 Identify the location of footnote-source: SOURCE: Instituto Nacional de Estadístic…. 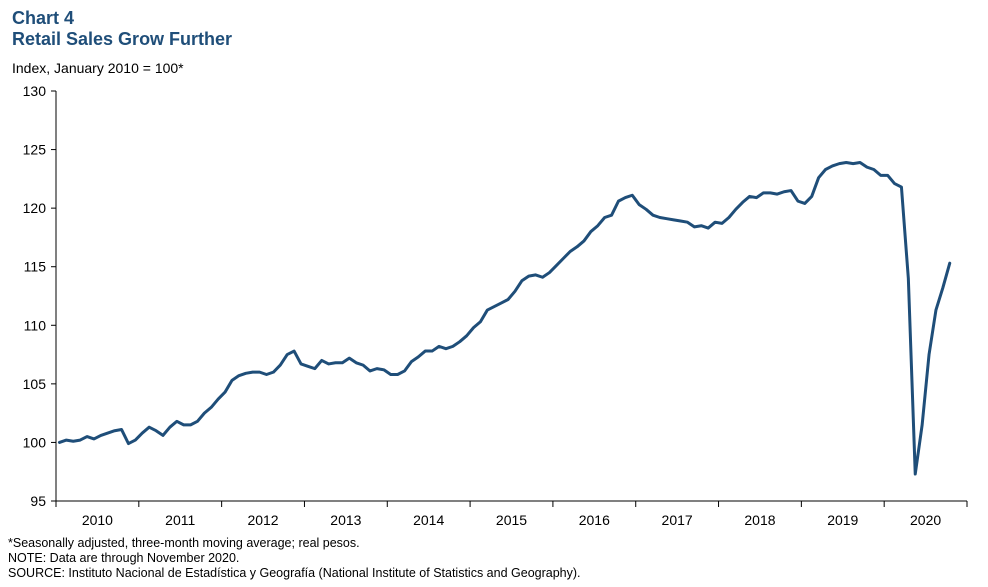
(294, 573).